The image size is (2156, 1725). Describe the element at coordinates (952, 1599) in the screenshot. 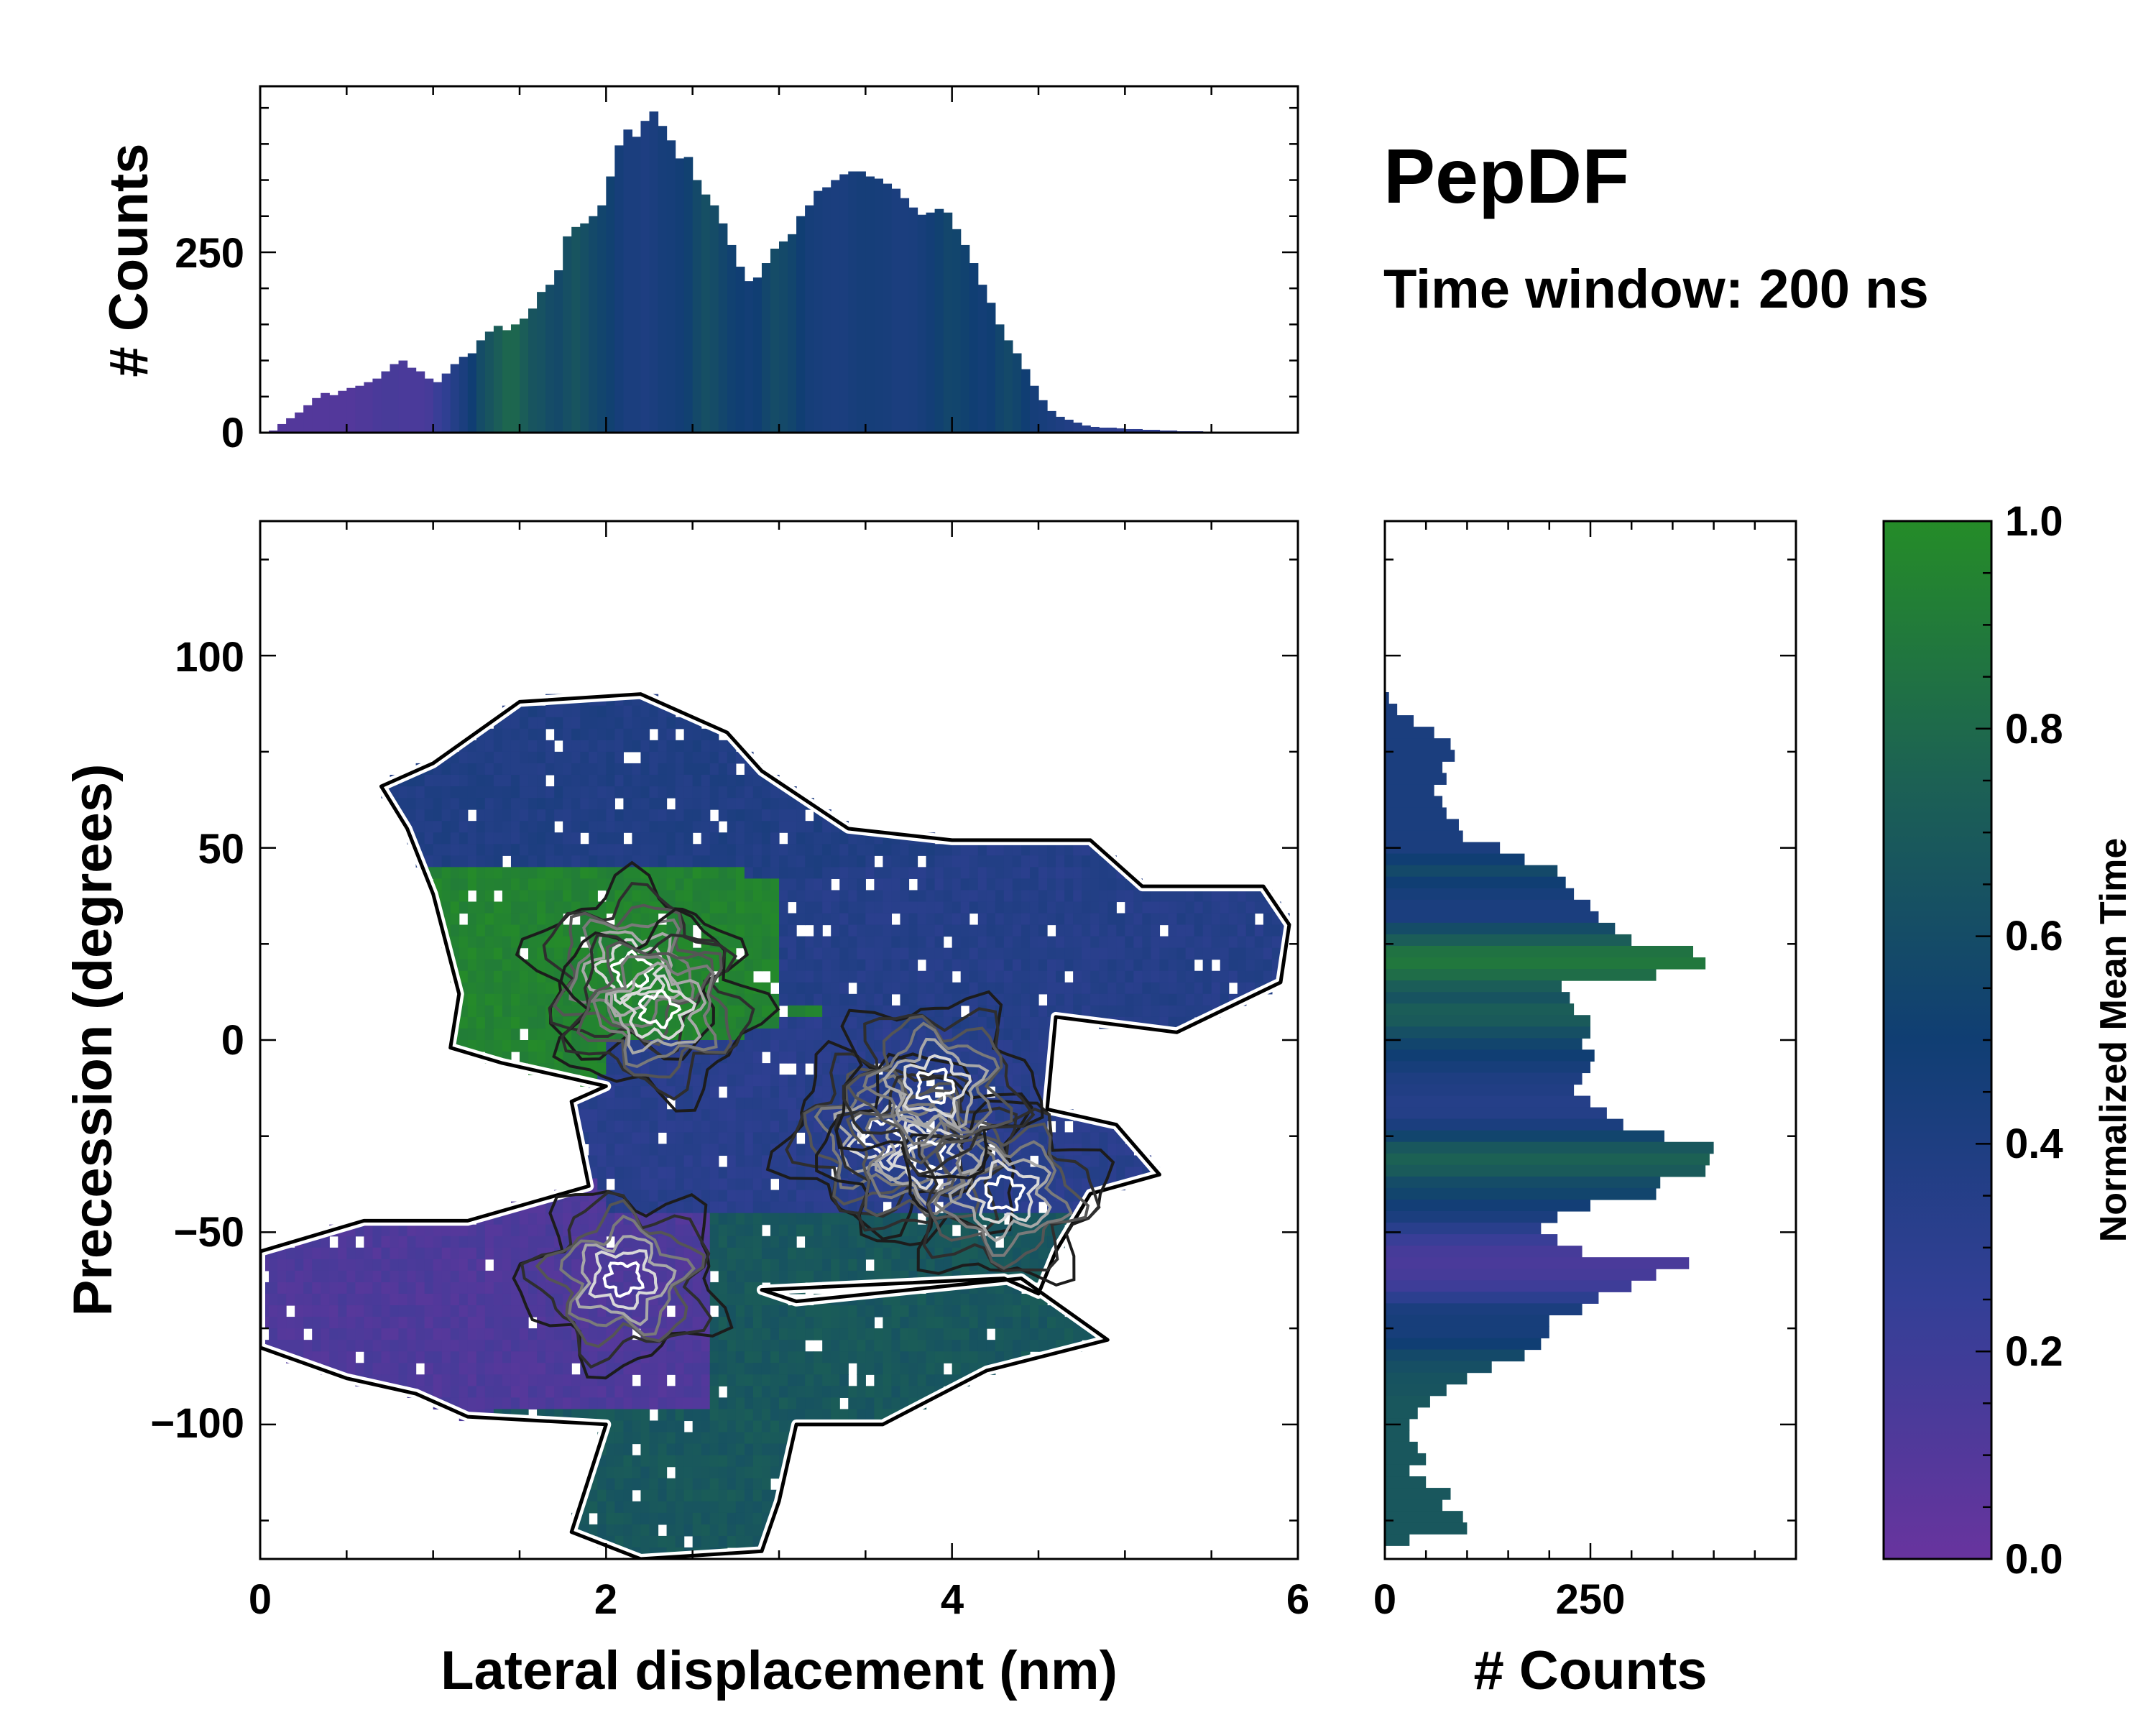

I see `main-xtick-4: 4` at that location.